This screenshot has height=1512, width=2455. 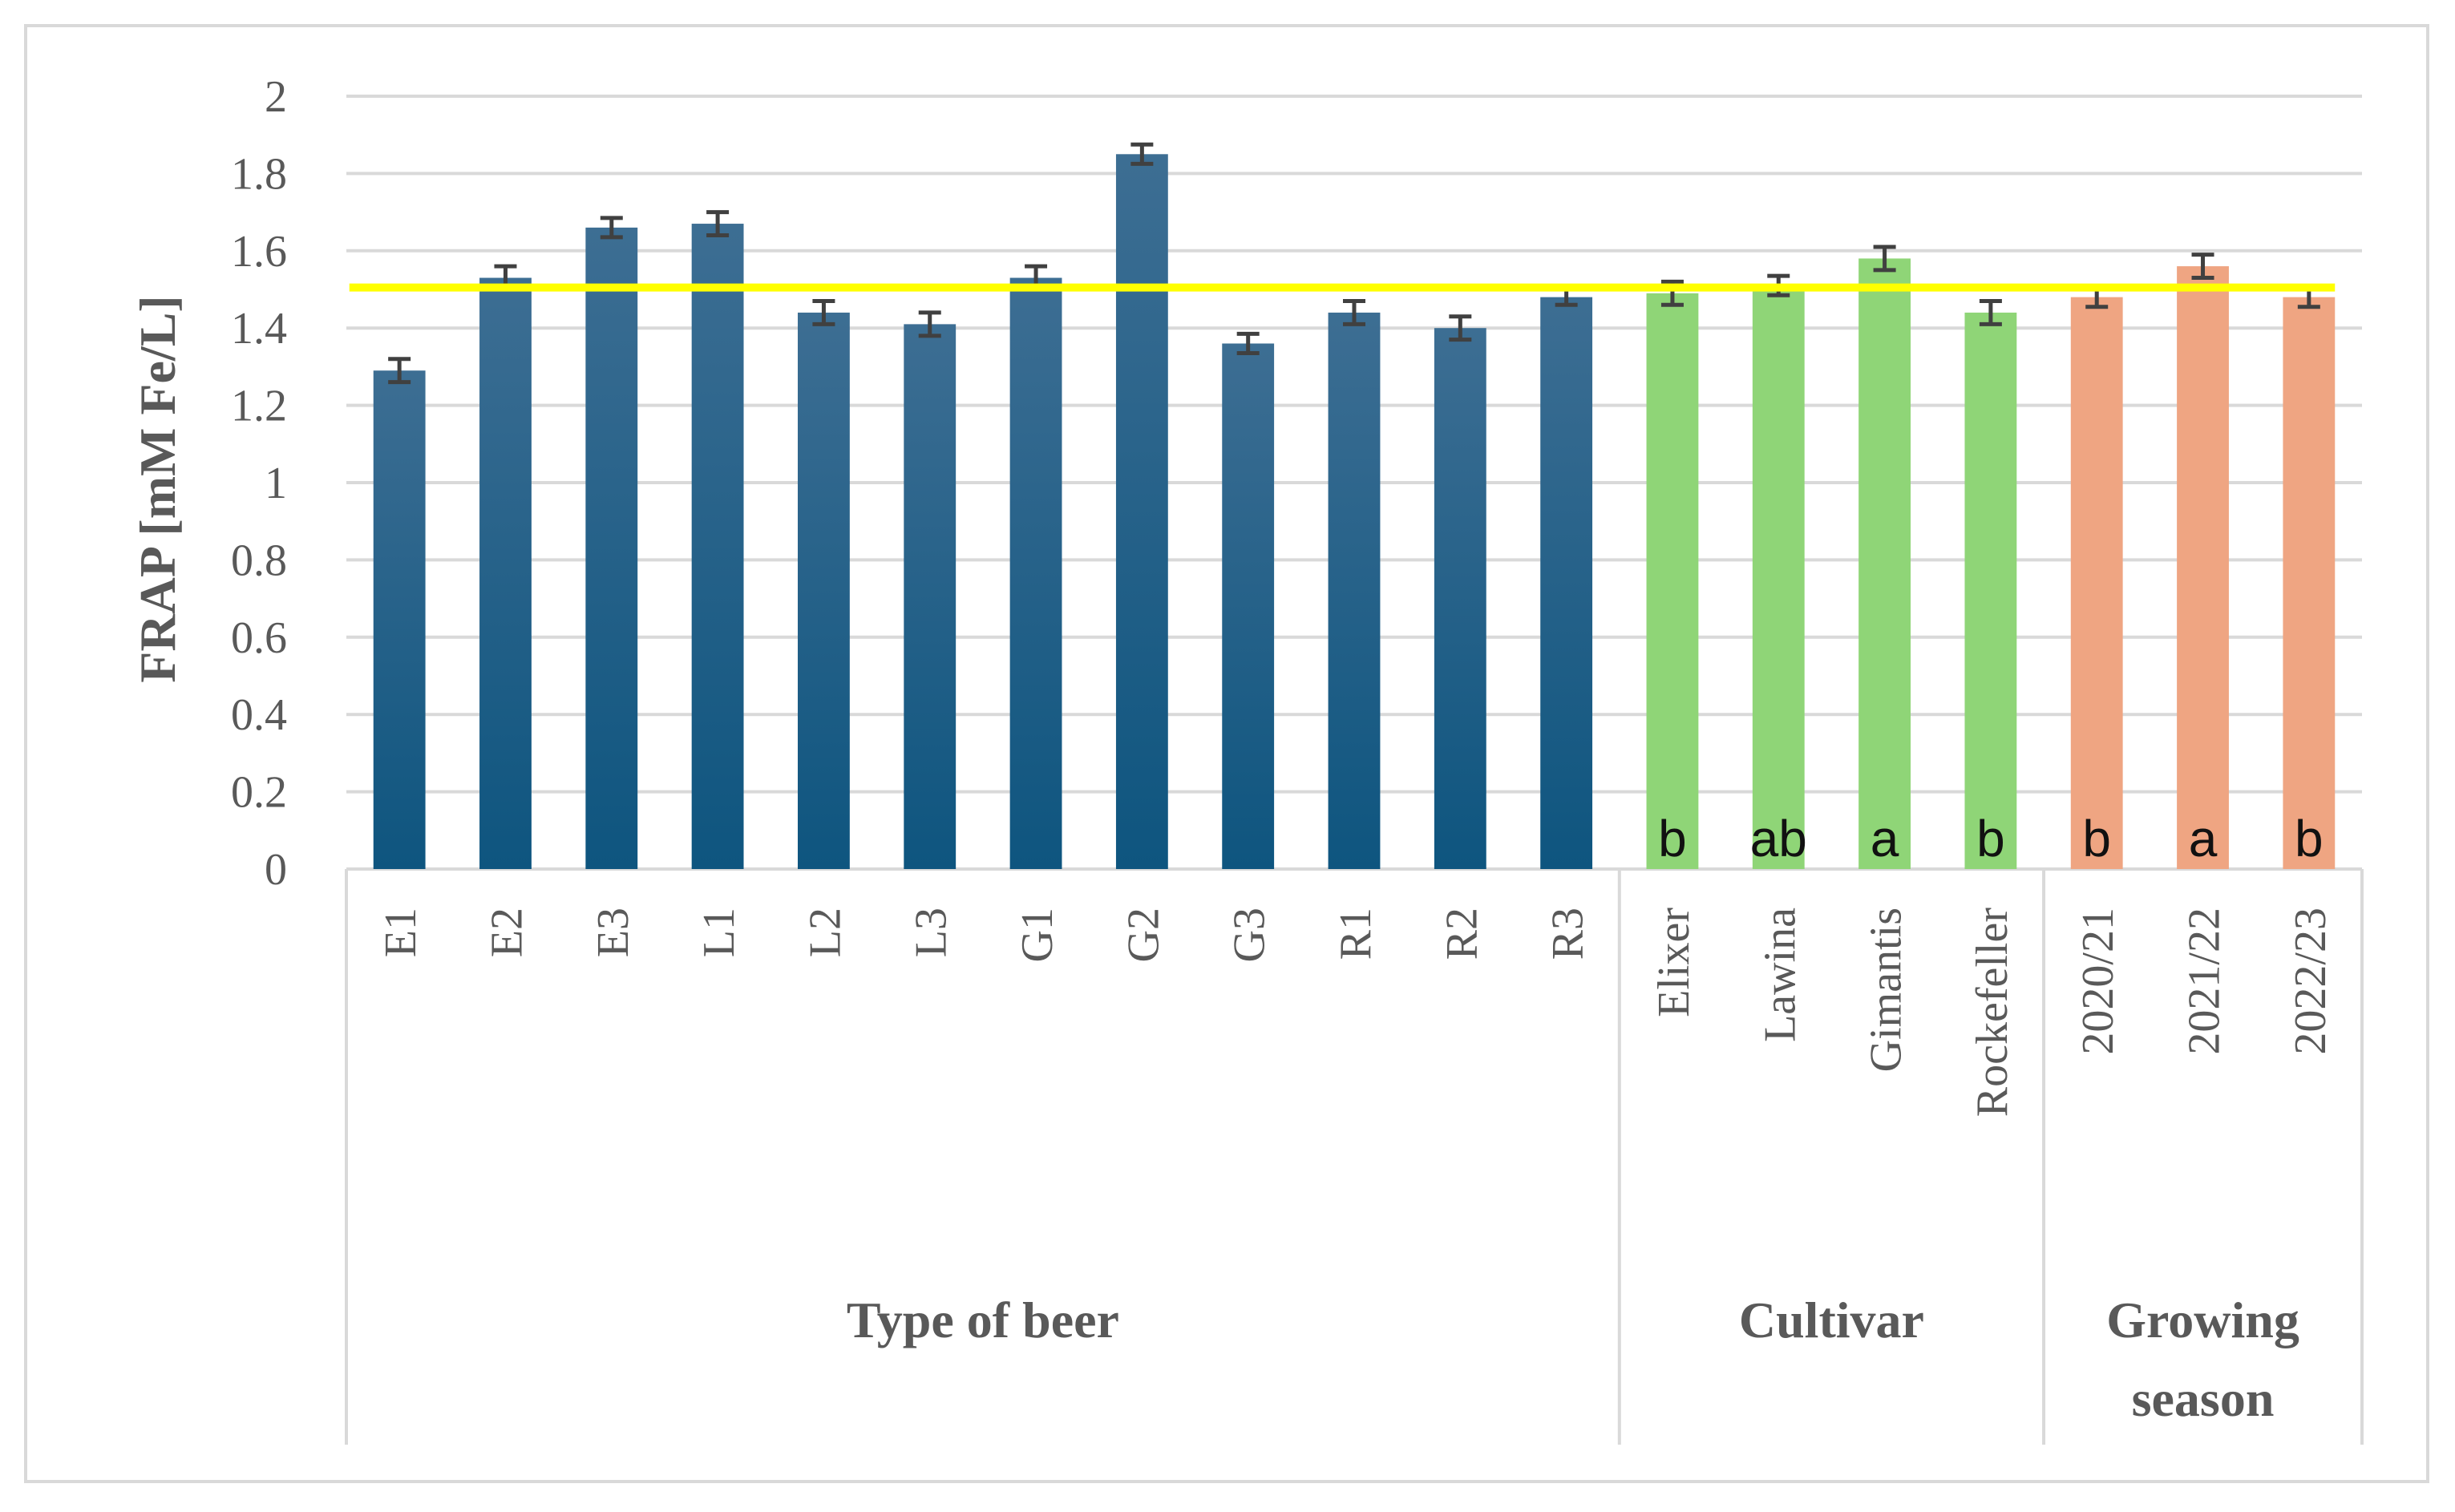 I want to click on y-tick-label: 2, so click(x=276, y=97).